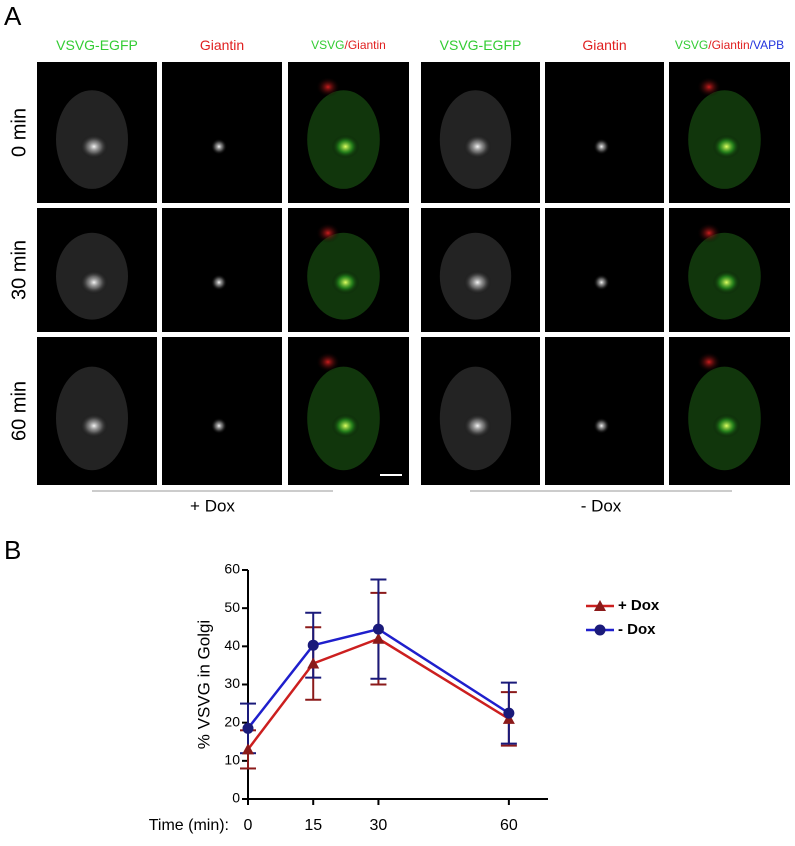 The width and height of the screenshot is (795, 846). What do you see at coordinates (13, 16) in the screenshot?
I see `panel-label: A` at bounding box center [13, 16].